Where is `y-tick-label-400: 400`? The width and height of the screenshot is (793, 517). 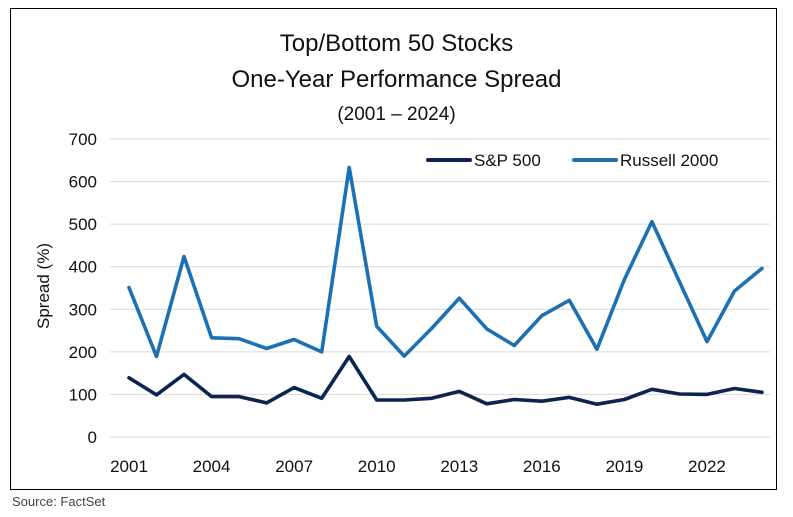
y-tick-label-400: 400 is located at coordinates (83, 267).